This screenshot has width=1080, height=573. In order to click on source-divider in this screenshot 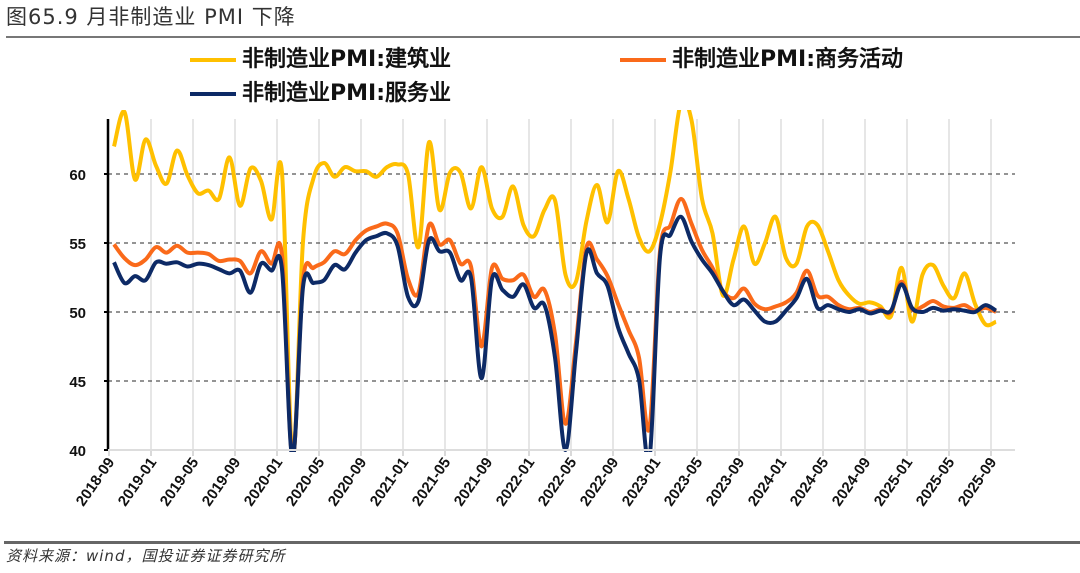, I will do `click(542, 542)`.